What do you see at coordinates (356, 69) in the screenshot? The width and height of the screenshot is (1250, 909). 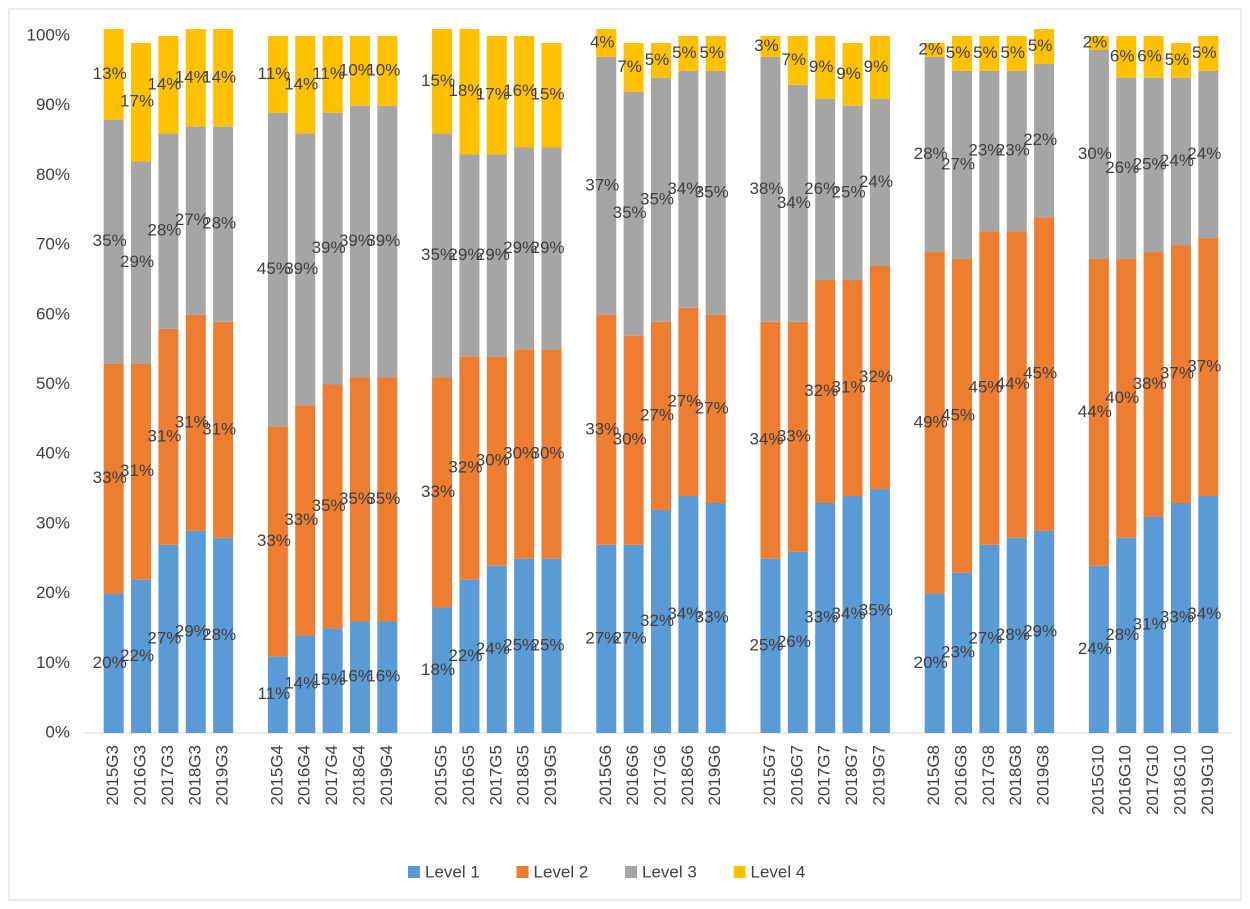 I see `data-label: 10%` at bounding box center [356, 69].